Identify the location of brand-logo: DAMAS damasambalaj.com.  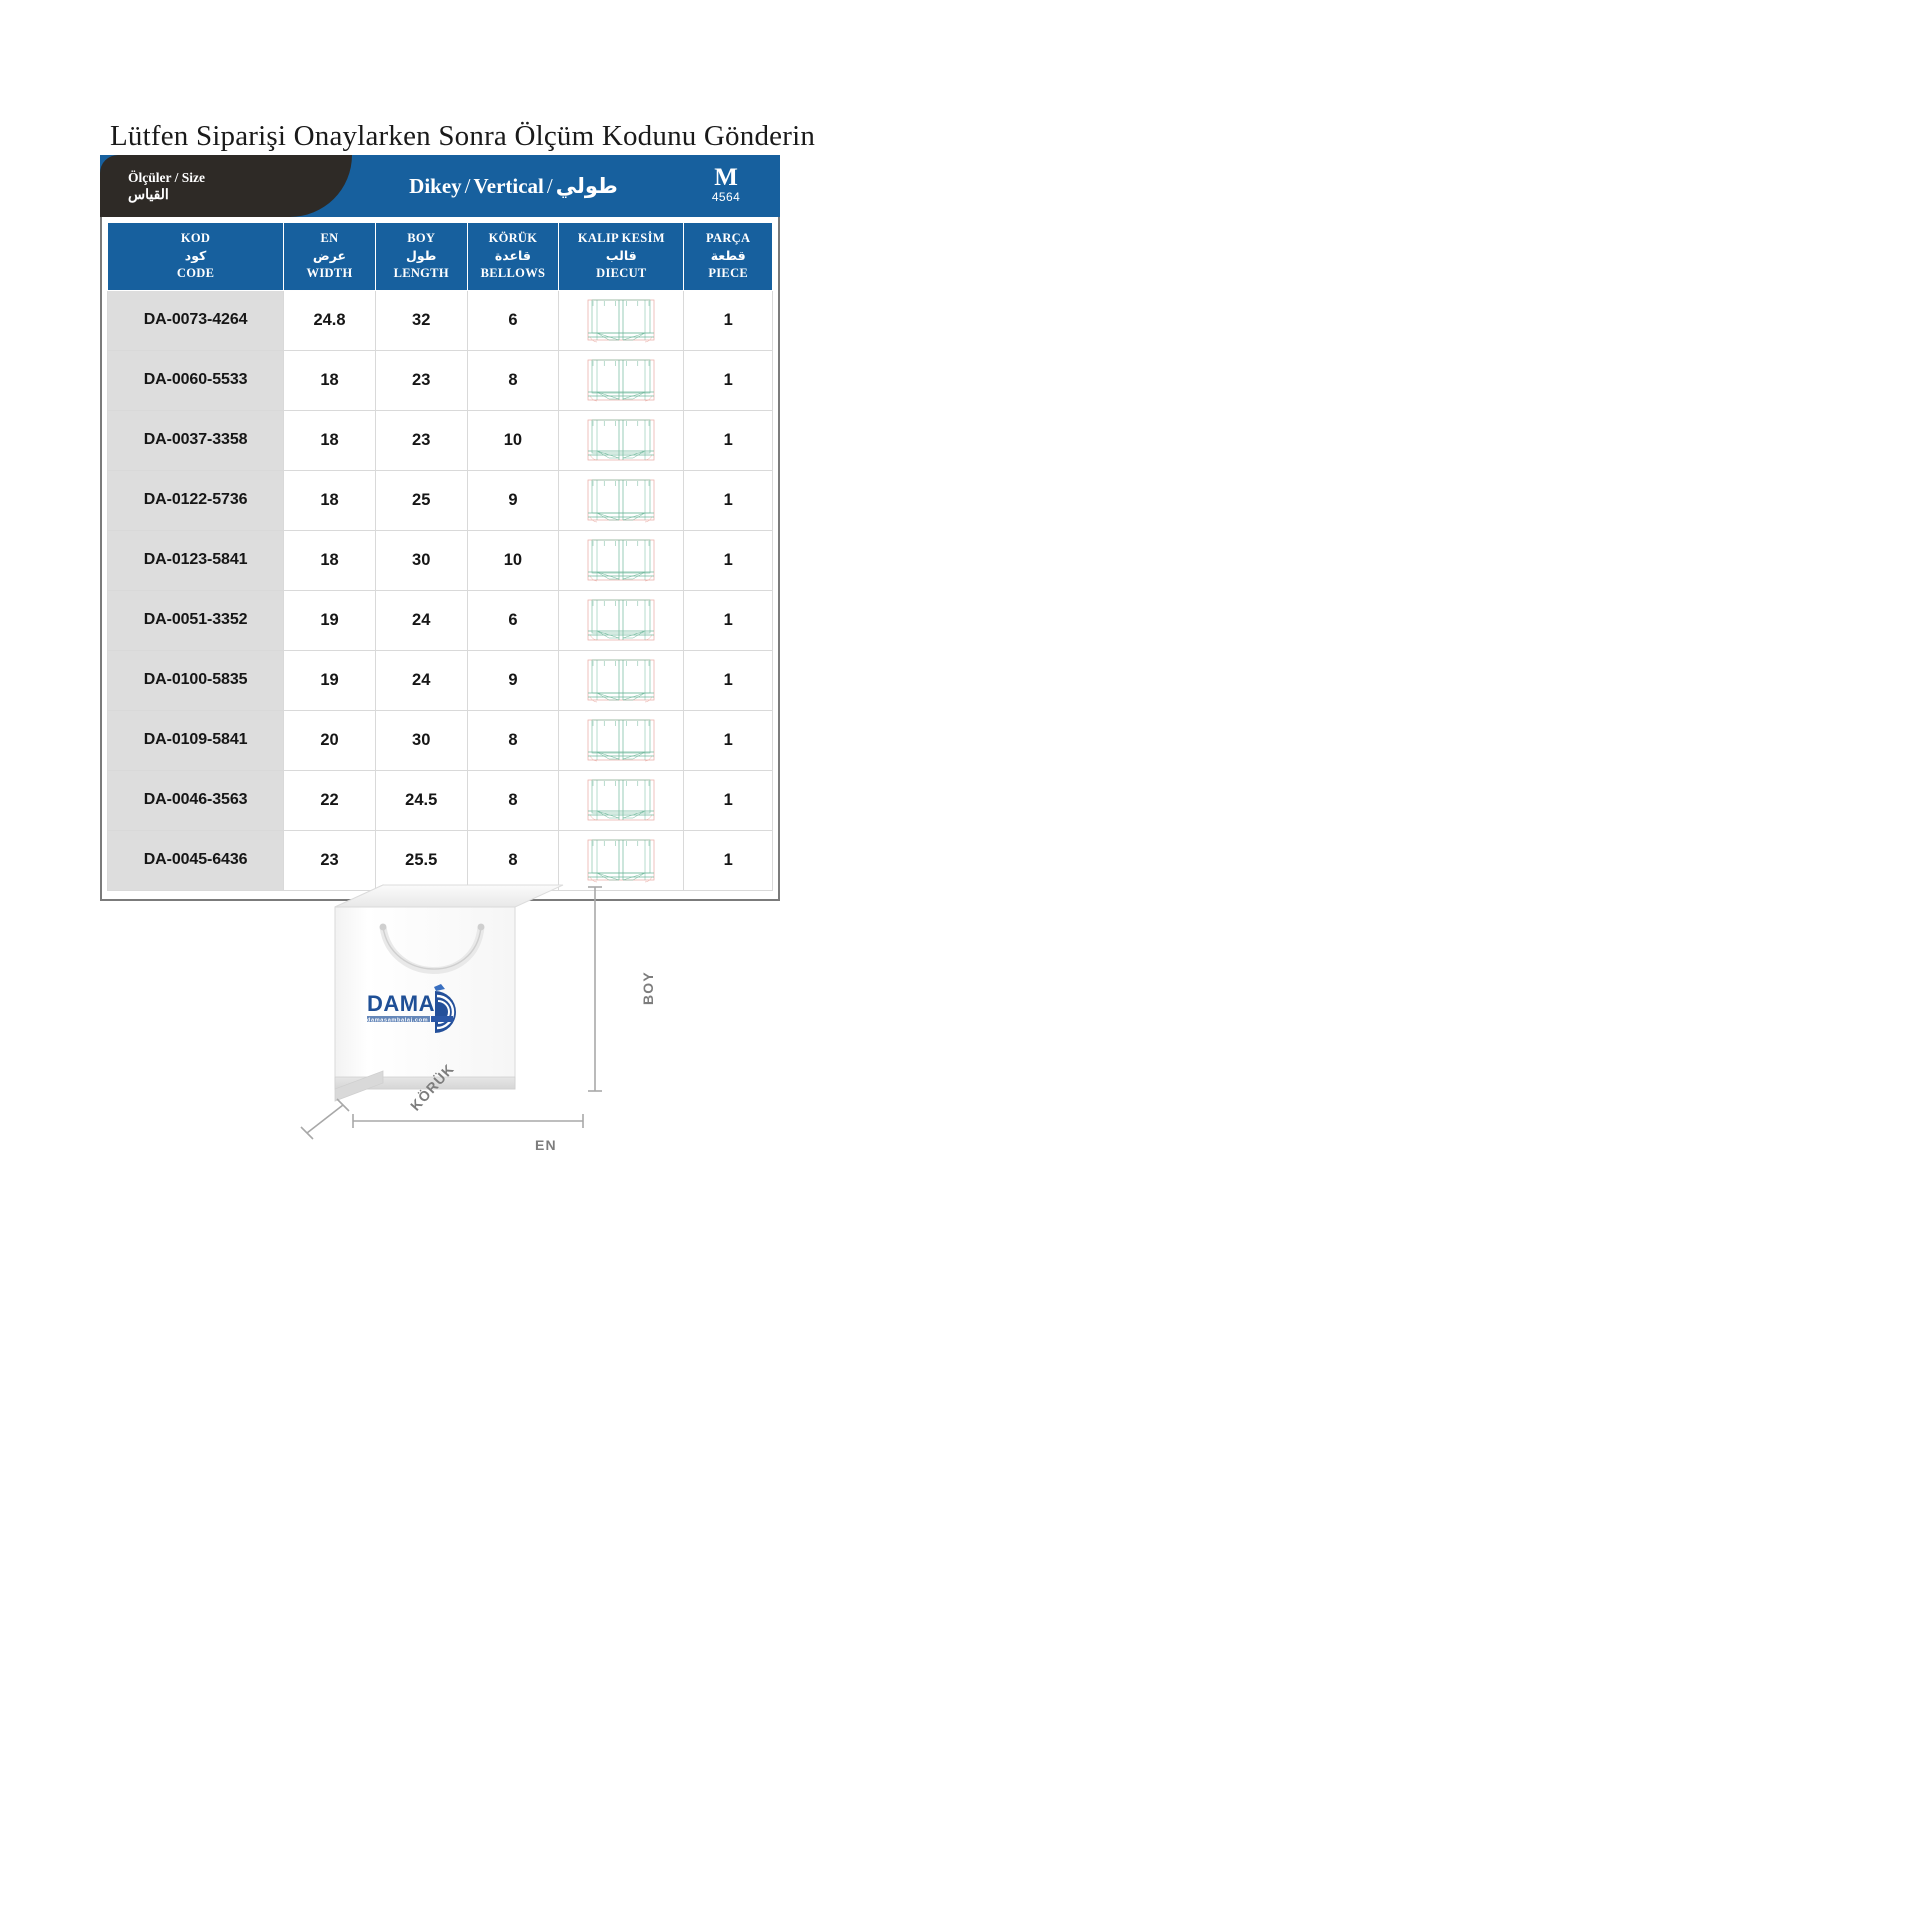
(411, 1008).